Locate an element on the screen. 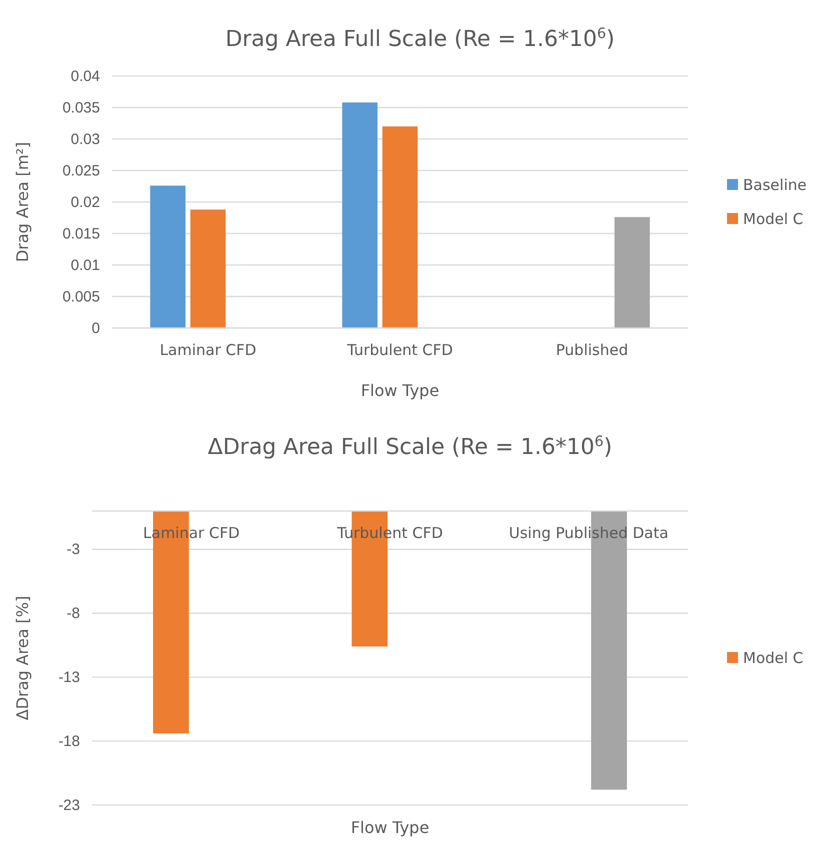 This screenshot has height=859, width=825. y-tick-label: 0.035 is located at coordinates (81, 107).